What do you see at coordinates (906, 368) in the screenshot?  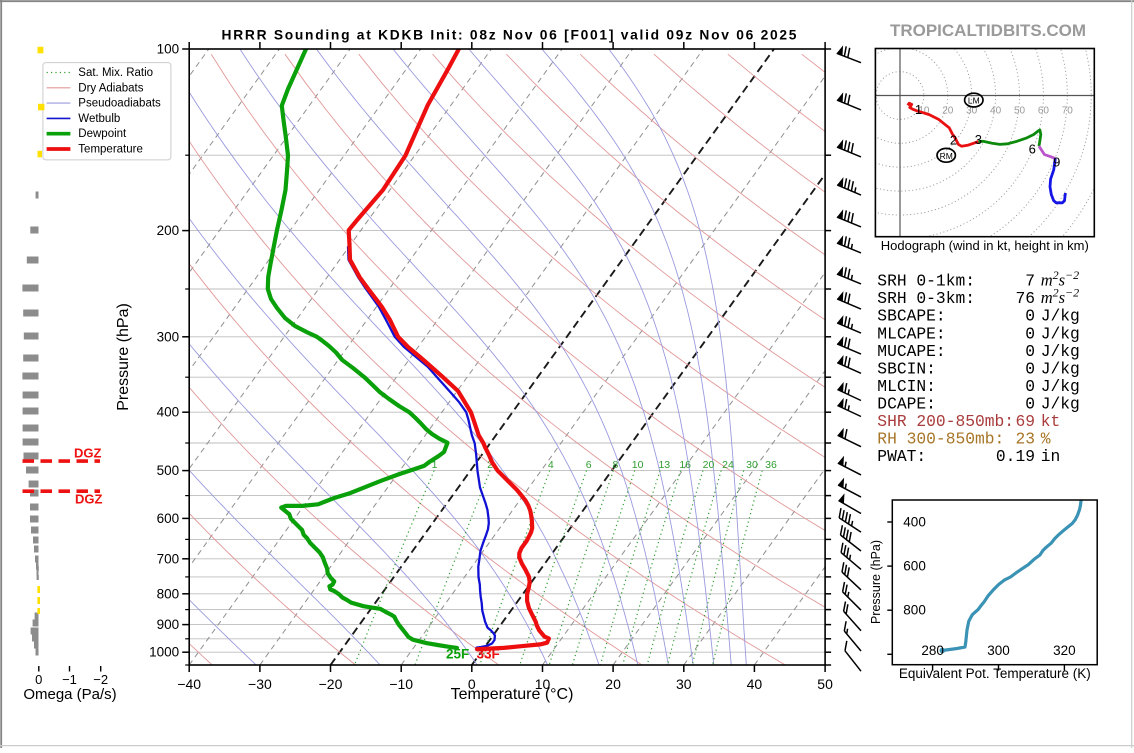 I see `svg-text: SBCIN:` at bounding box center [906, 368].